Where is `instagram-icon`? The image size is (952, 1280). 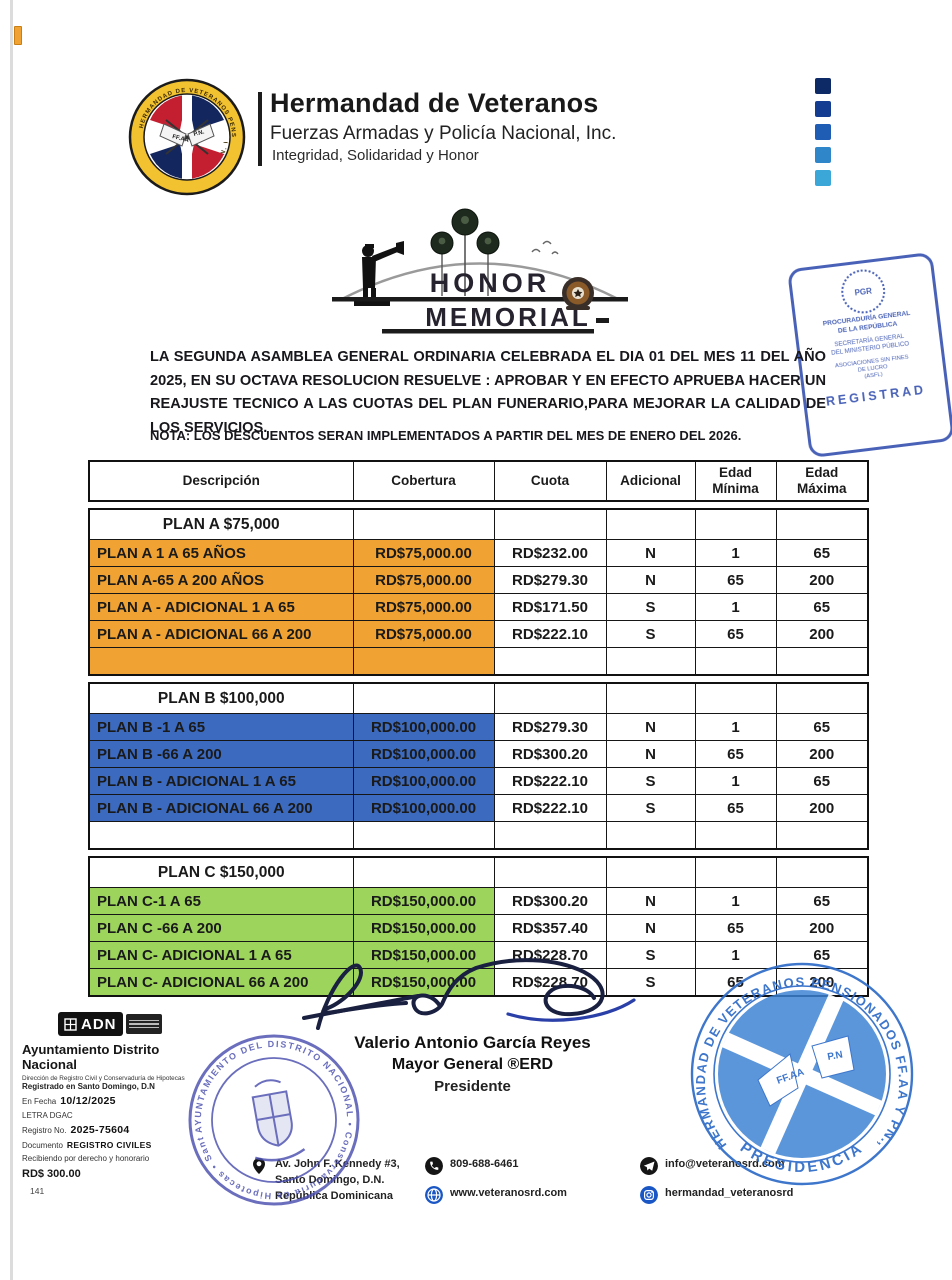
instagram-icon is located at coordinates (649, 1195).